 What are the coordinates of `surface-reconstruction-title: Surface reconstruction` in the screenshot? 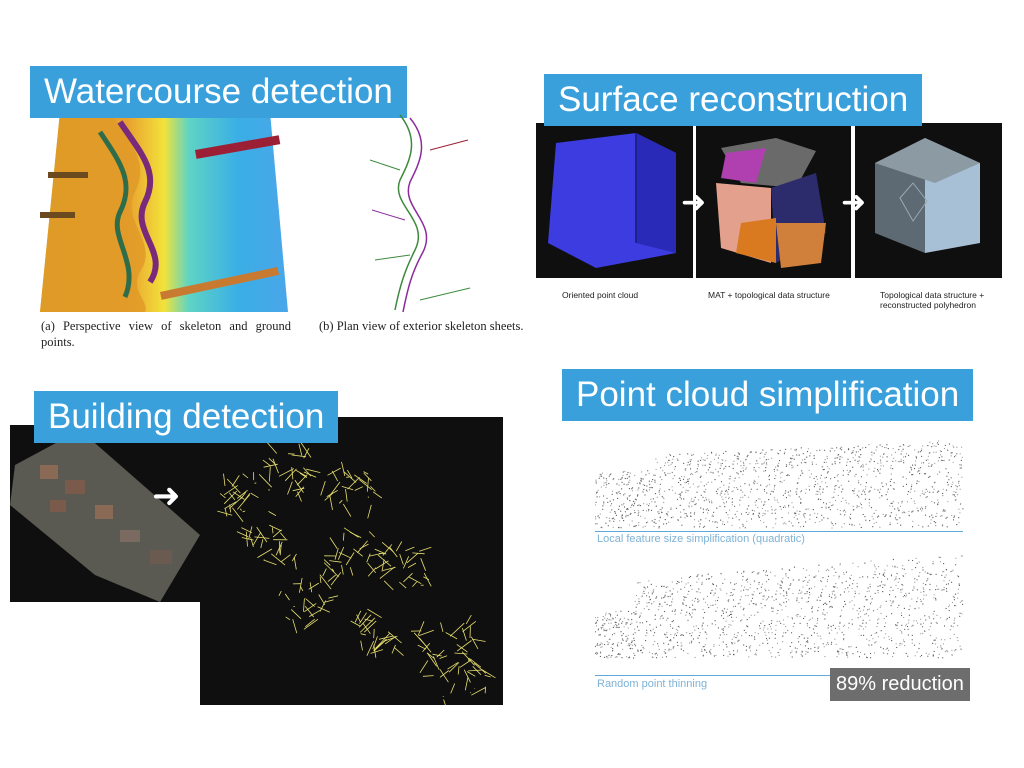 It's located at (733, 100).